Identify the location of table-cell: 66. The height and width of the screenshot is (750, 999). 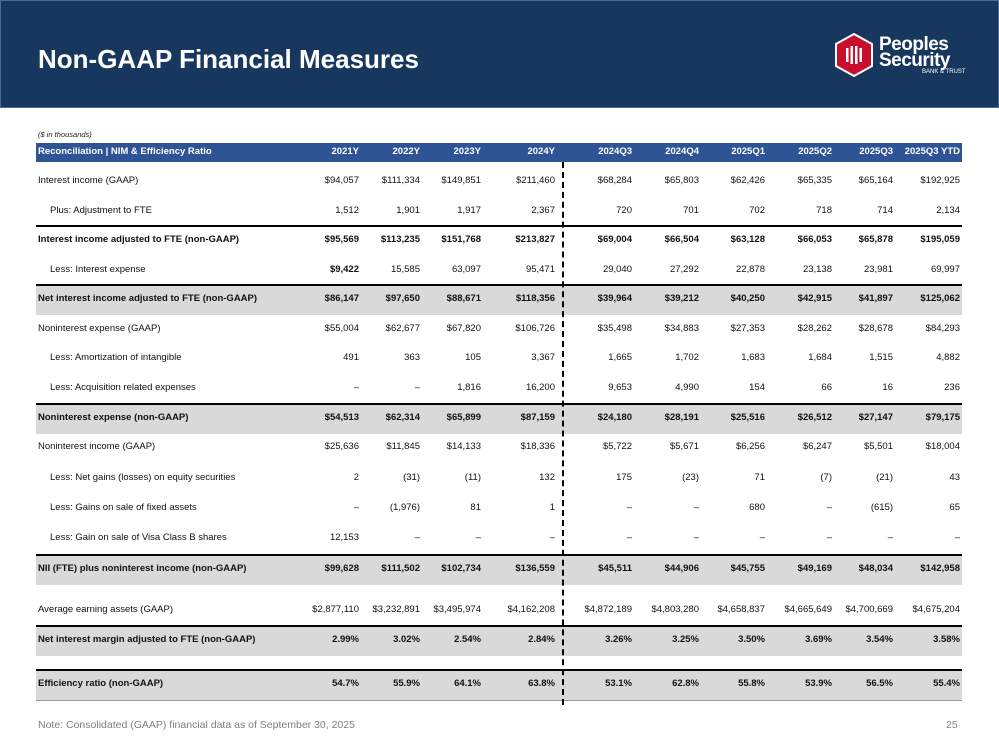
(826, 387).